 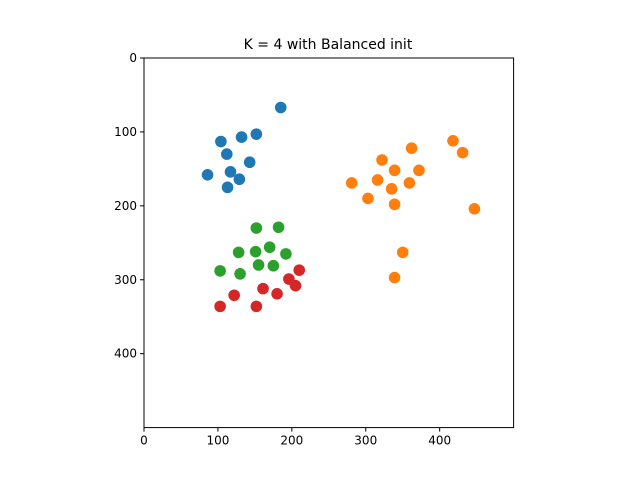 What do you see at coordinates (133, 58) in the screenshot?
I see `y-tick-label: 0` at bounding box center [133, 58].